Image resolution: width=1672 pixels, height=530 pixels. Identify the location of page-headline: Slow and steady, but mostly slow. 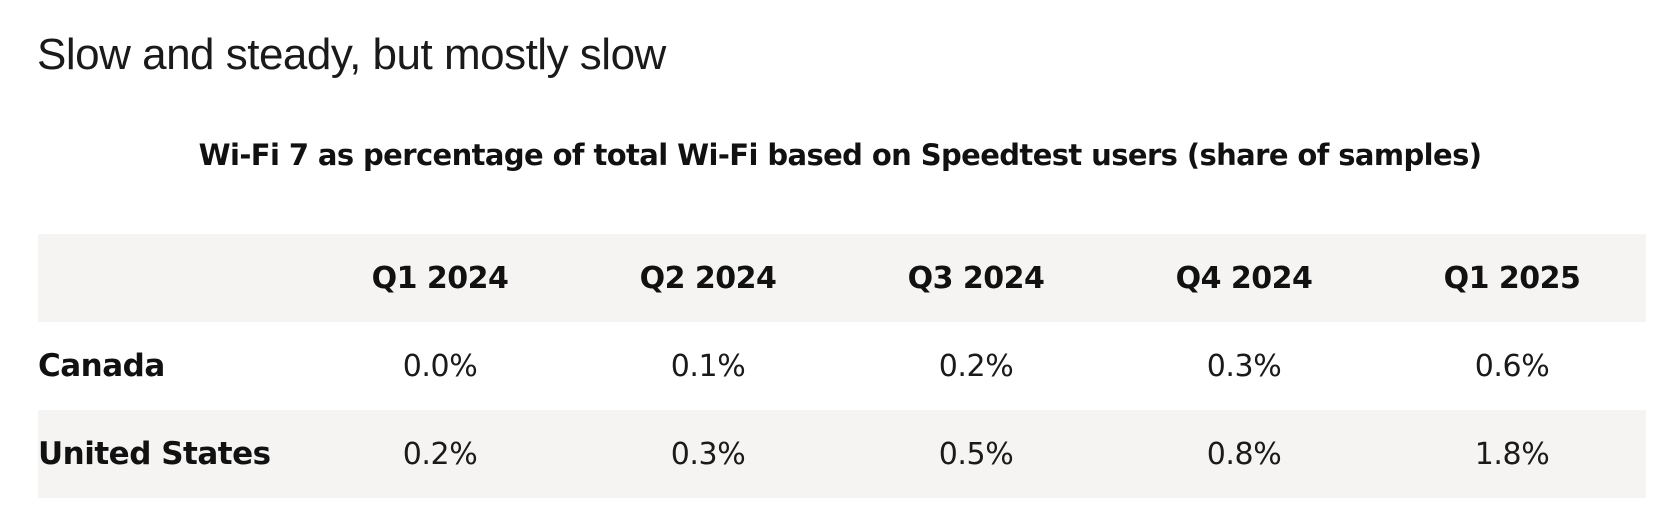
(351, 54).